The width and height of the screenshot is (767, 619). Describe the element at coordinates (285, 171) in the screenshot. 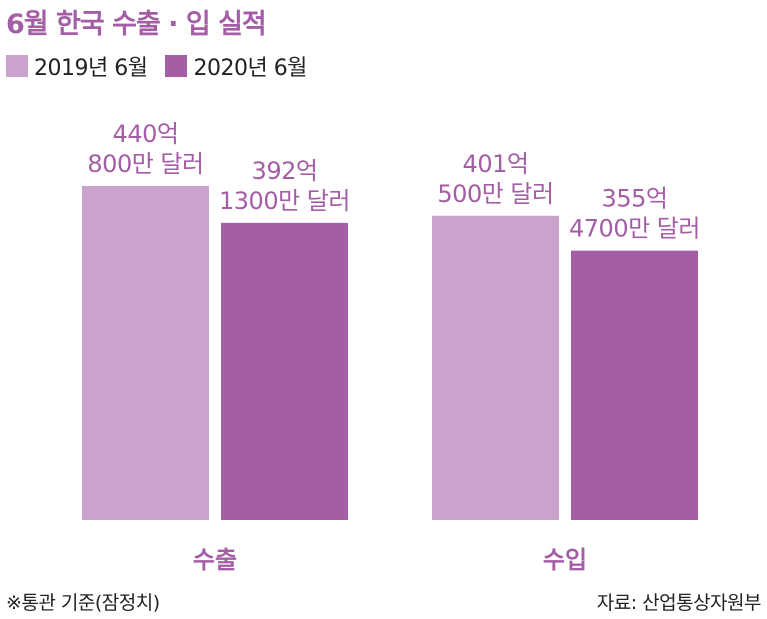

I see `data-label: 392억` at that location.